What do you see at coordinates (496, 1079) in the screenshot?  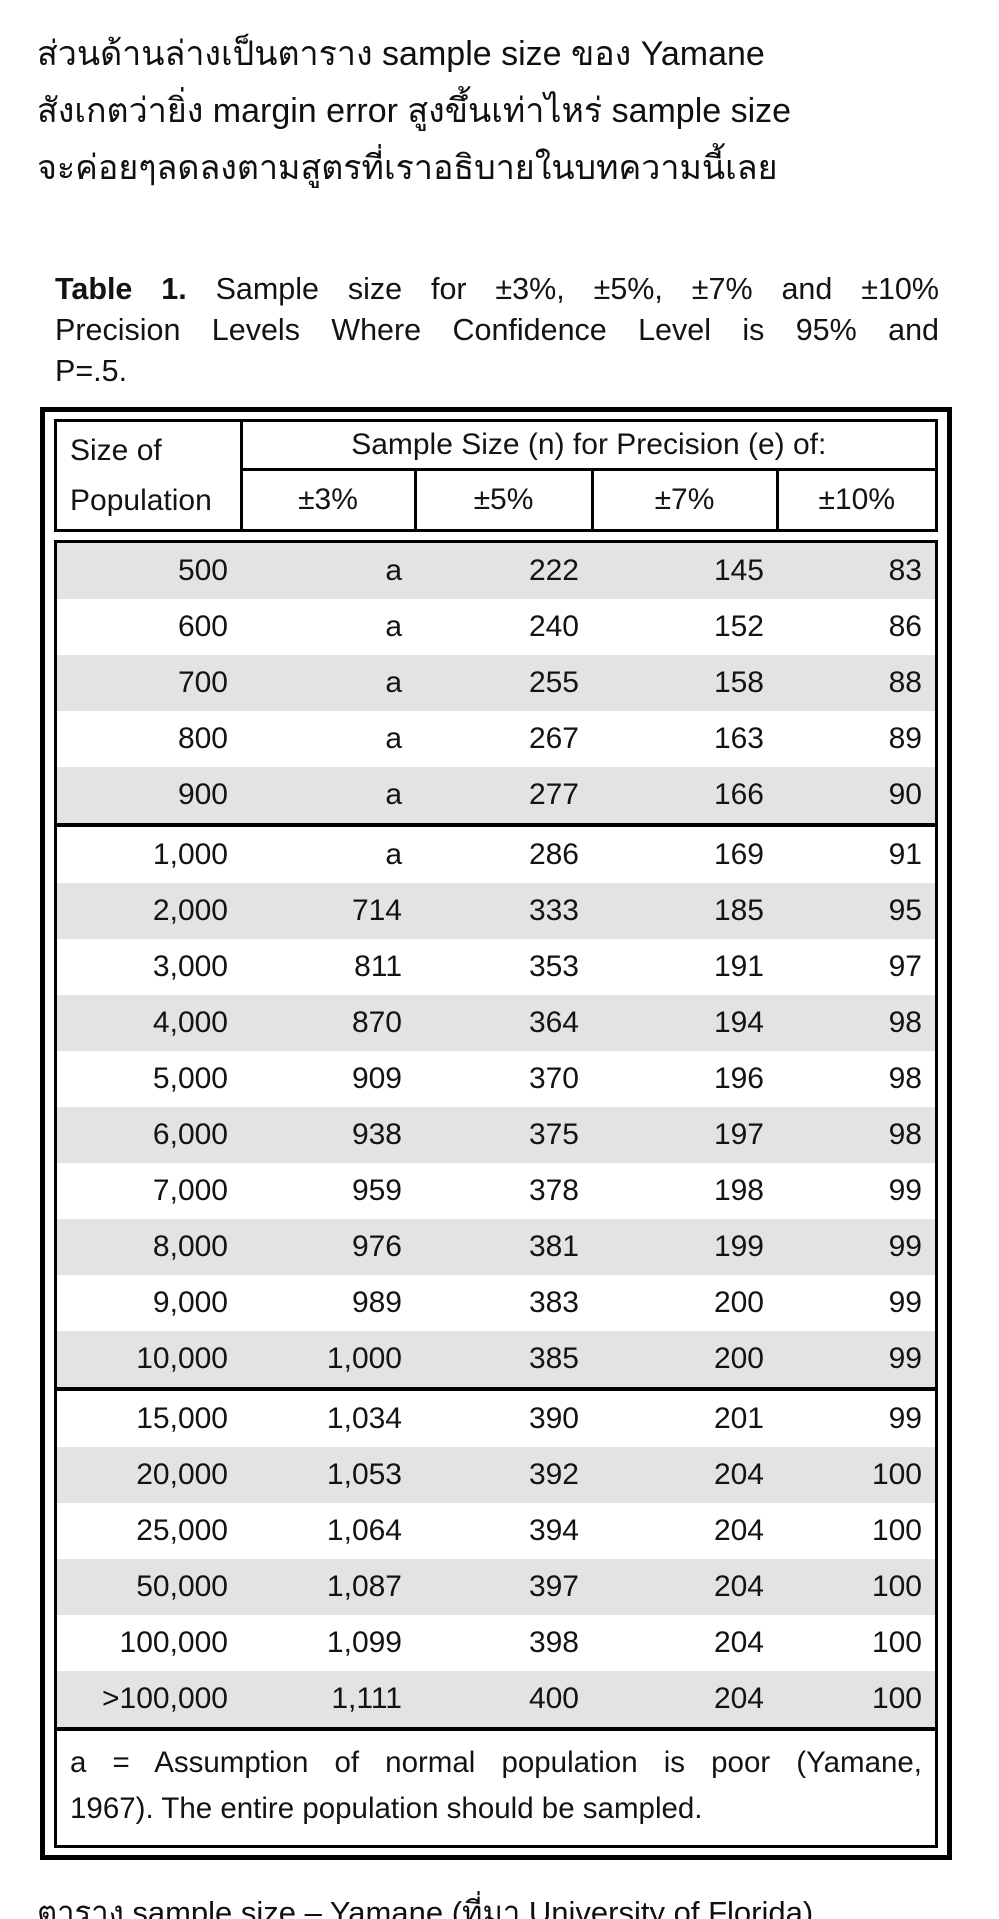 I see `table-row: 5,000 909 370 196 98` at bounding box center [496, 1079].